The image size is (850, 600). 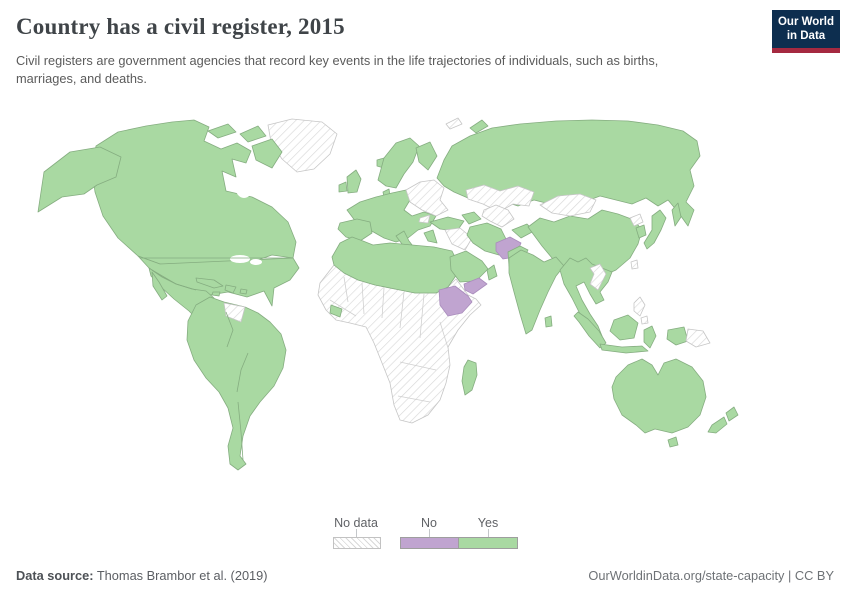 What do you see at coordinates (650, 337) in the screenshot?
I see `region-sulawesi` at bounding box center [650, 337].